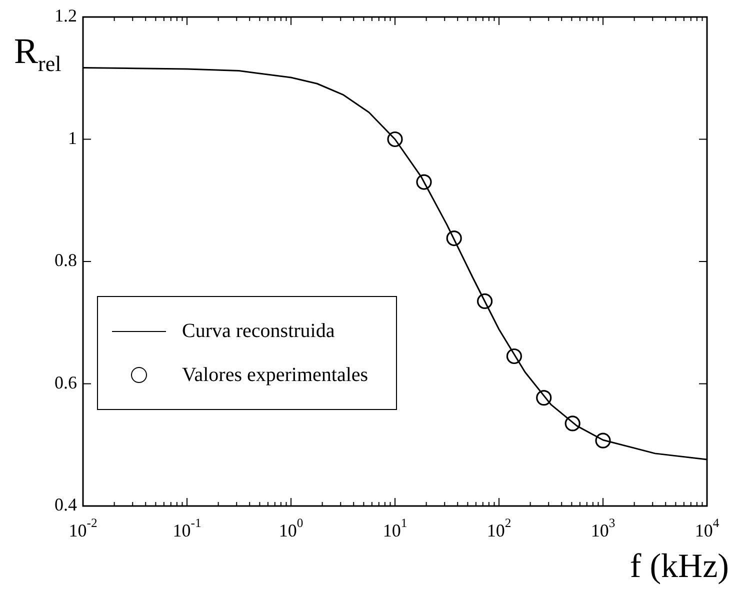 Image resolution: width=733 pixels, height=606 pixels. What do you see at coordinates (38, 54) in the screenshot?
I see `y-axis-title: R$_{rel}$` at bounding box center [38, 54].